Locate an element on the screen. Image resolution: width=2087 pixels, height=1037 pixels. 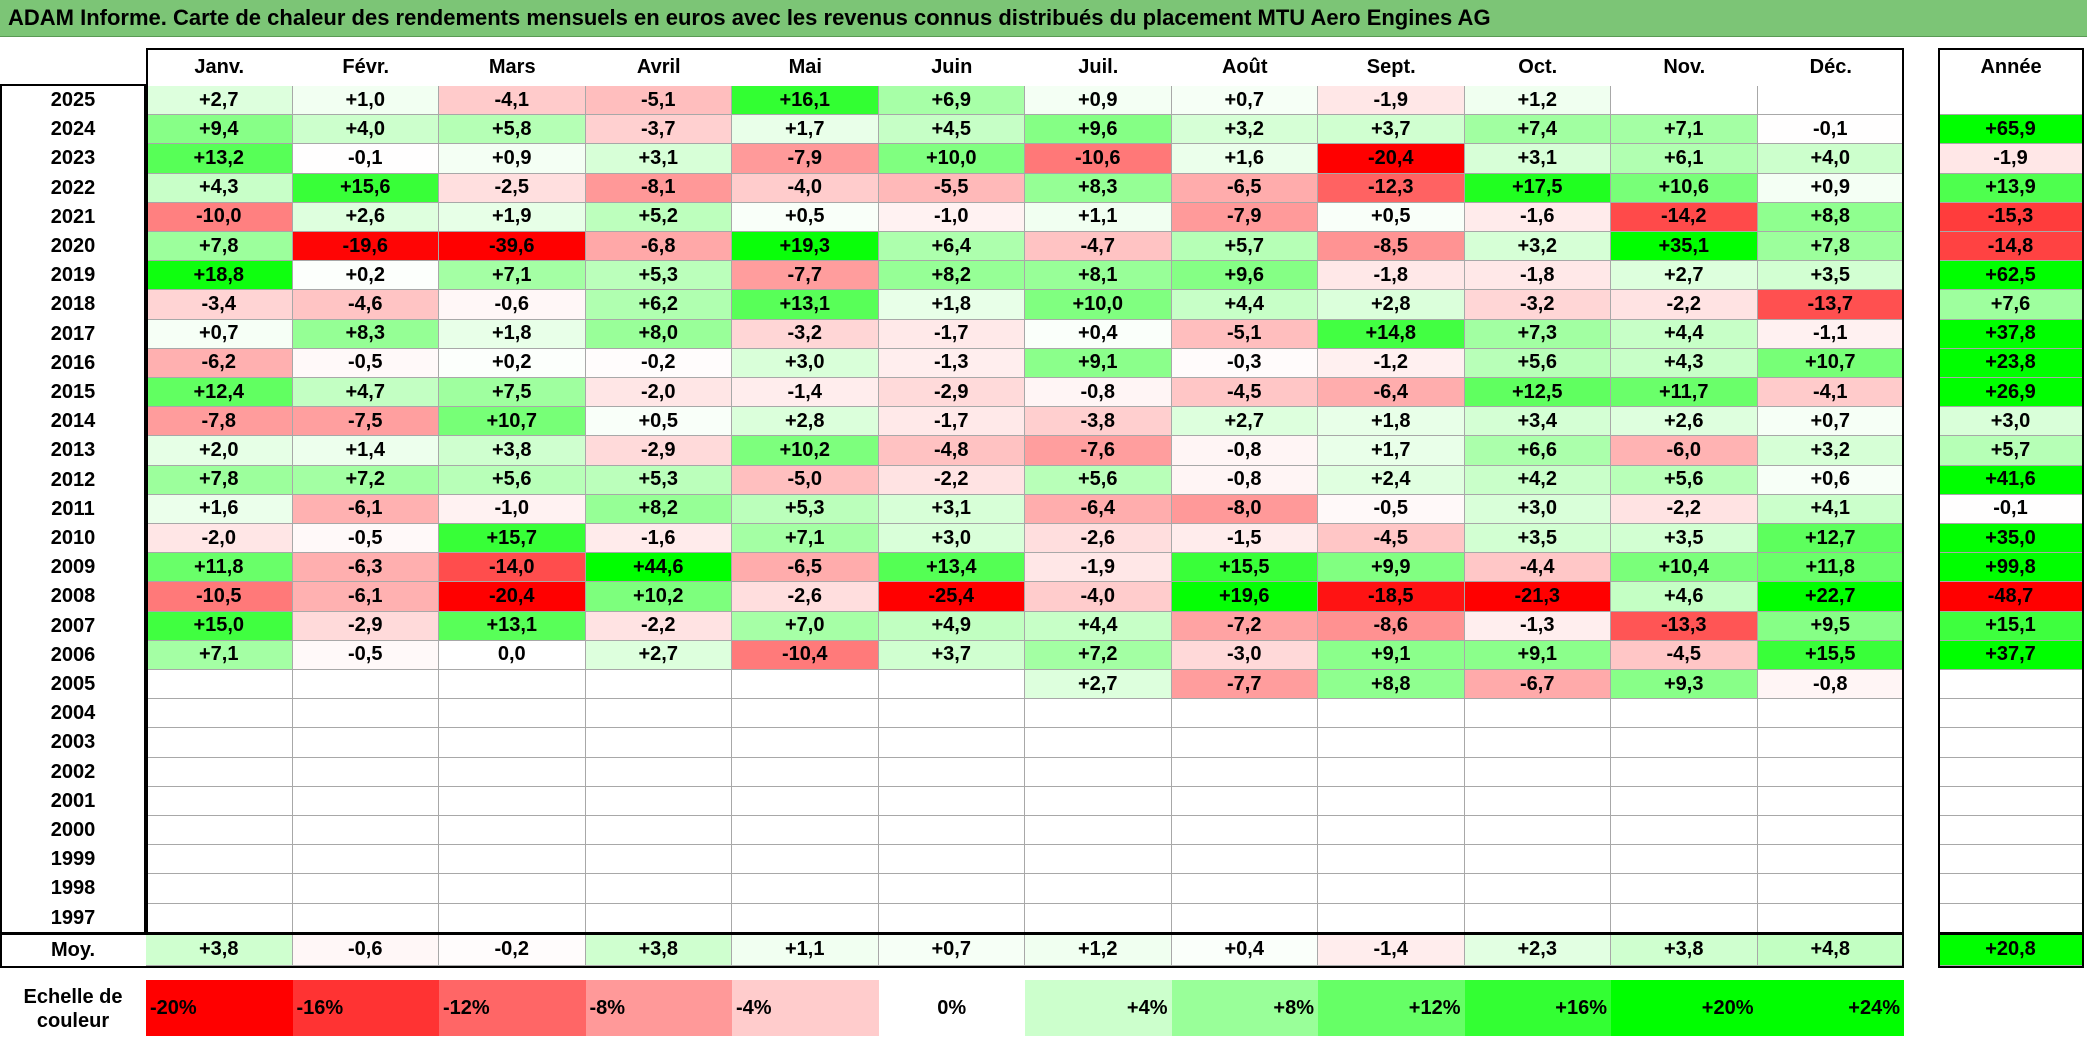
heatmap-cell: -1,2 is located at coordinates (1391, 363).